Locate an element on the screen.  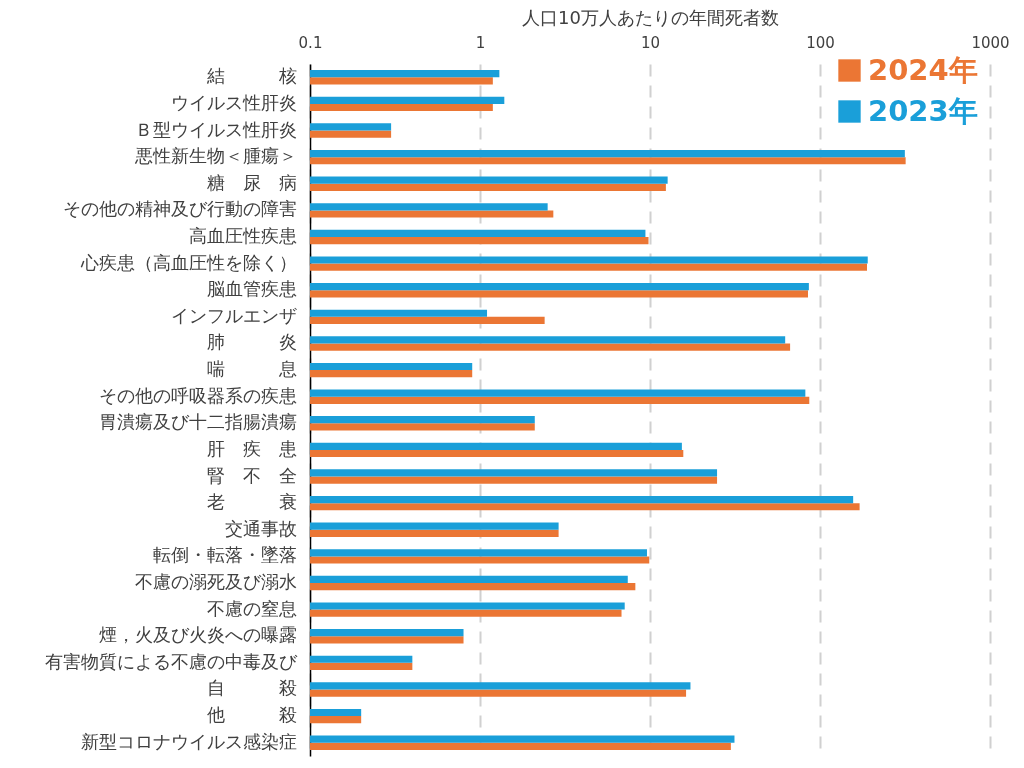
y-tick-label: 脳血管疾患 is located at coordinates (251, 289).